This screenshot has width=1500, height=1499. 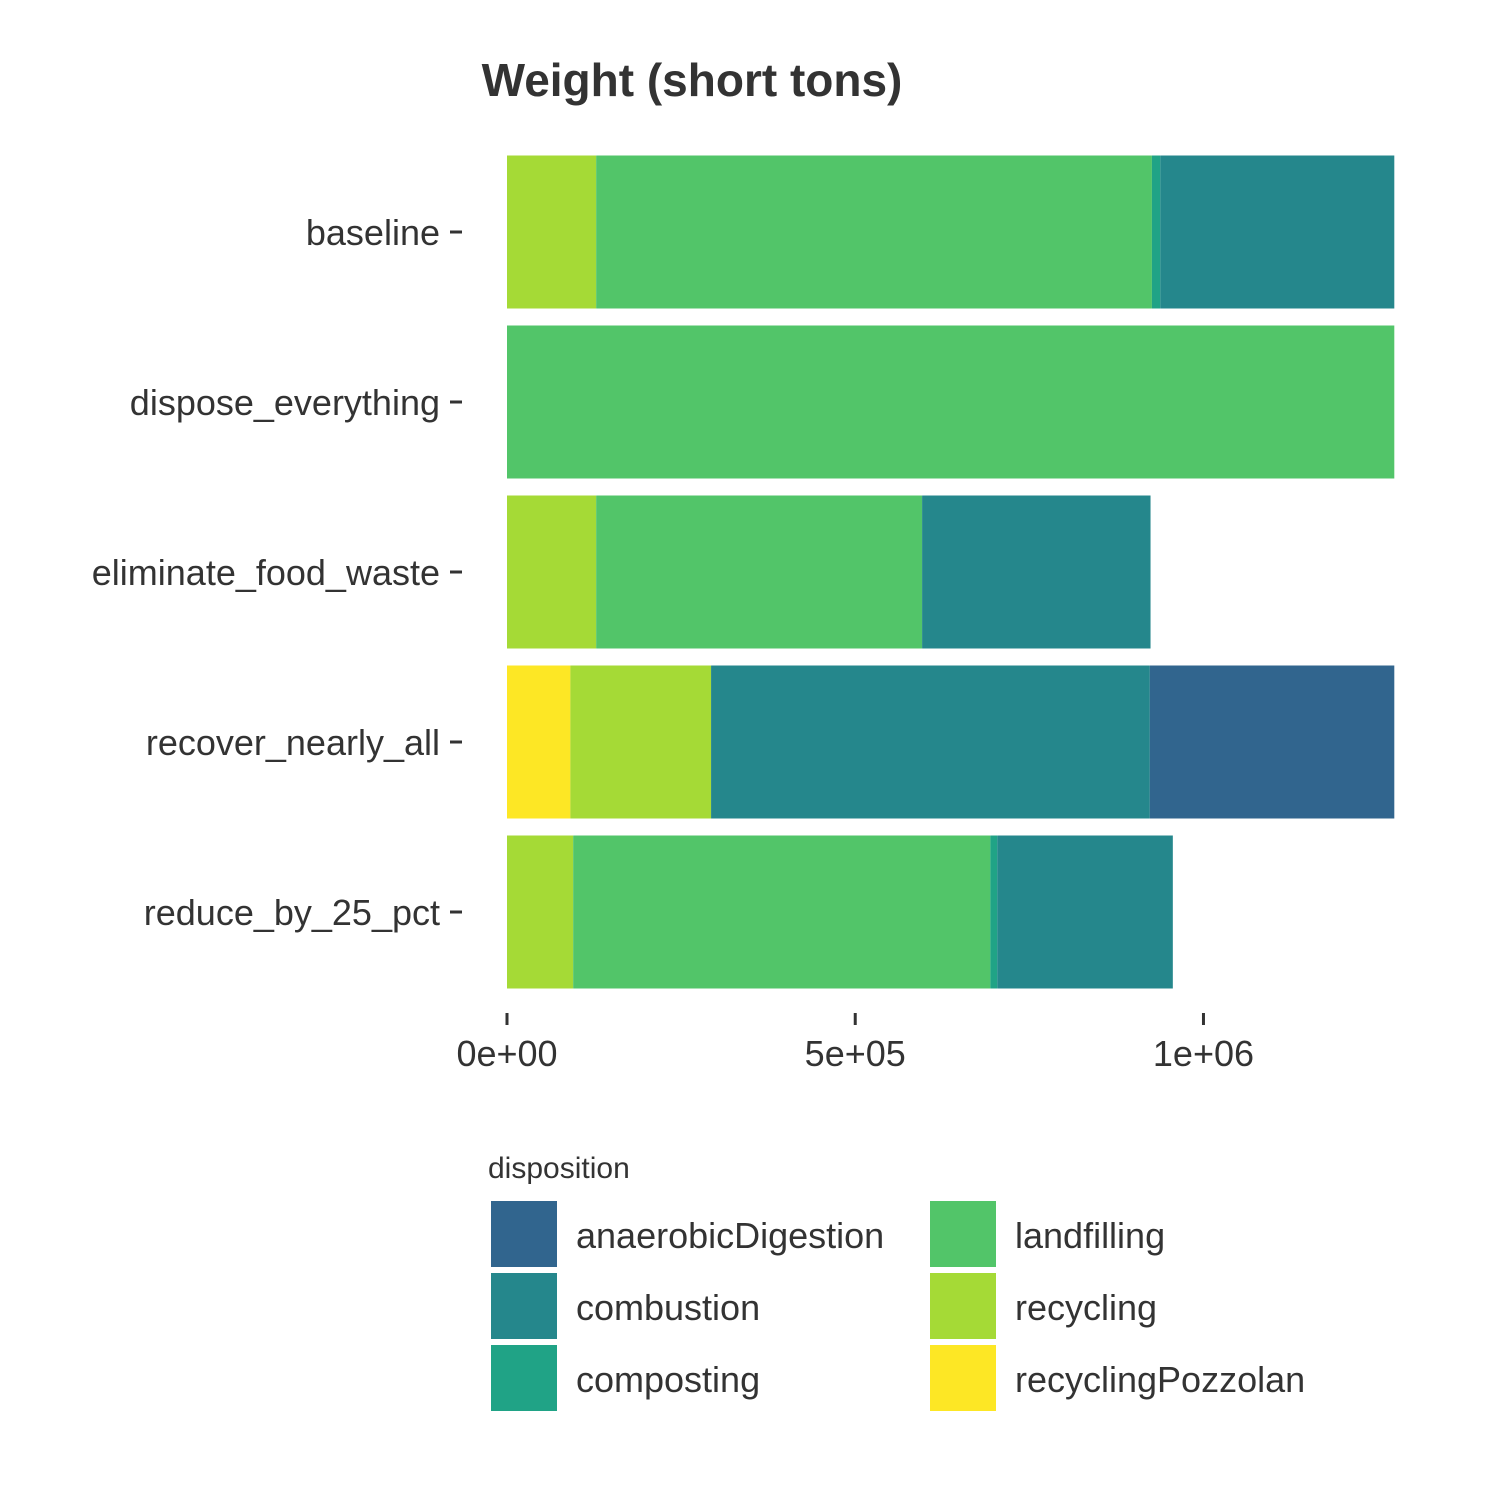 I want to click on legend-key-recyclingPozzolan, so click(x=963, y=1378).